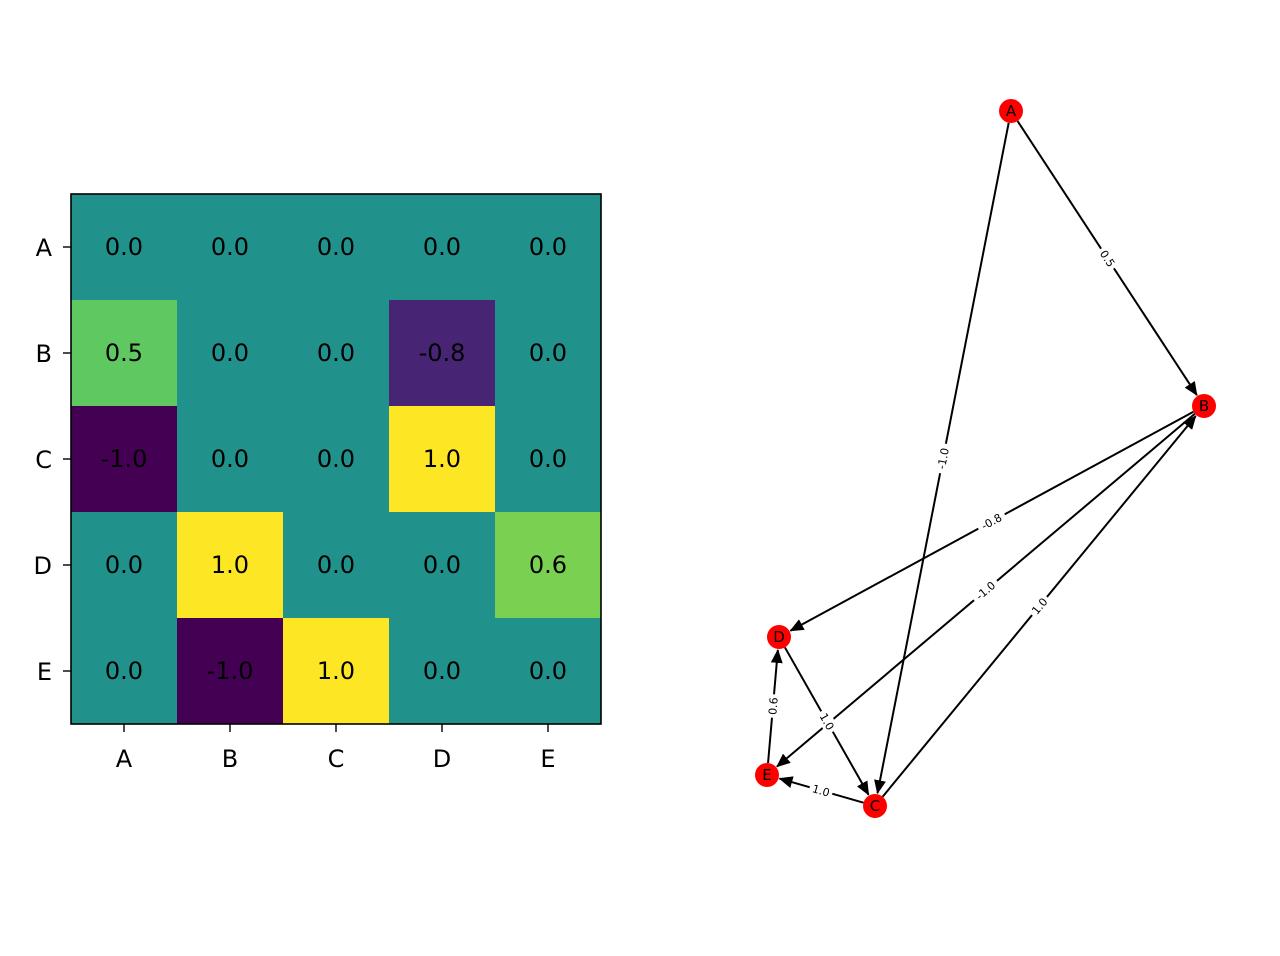  I want to click on edge-label-group: -1.0, so click(943, 458).